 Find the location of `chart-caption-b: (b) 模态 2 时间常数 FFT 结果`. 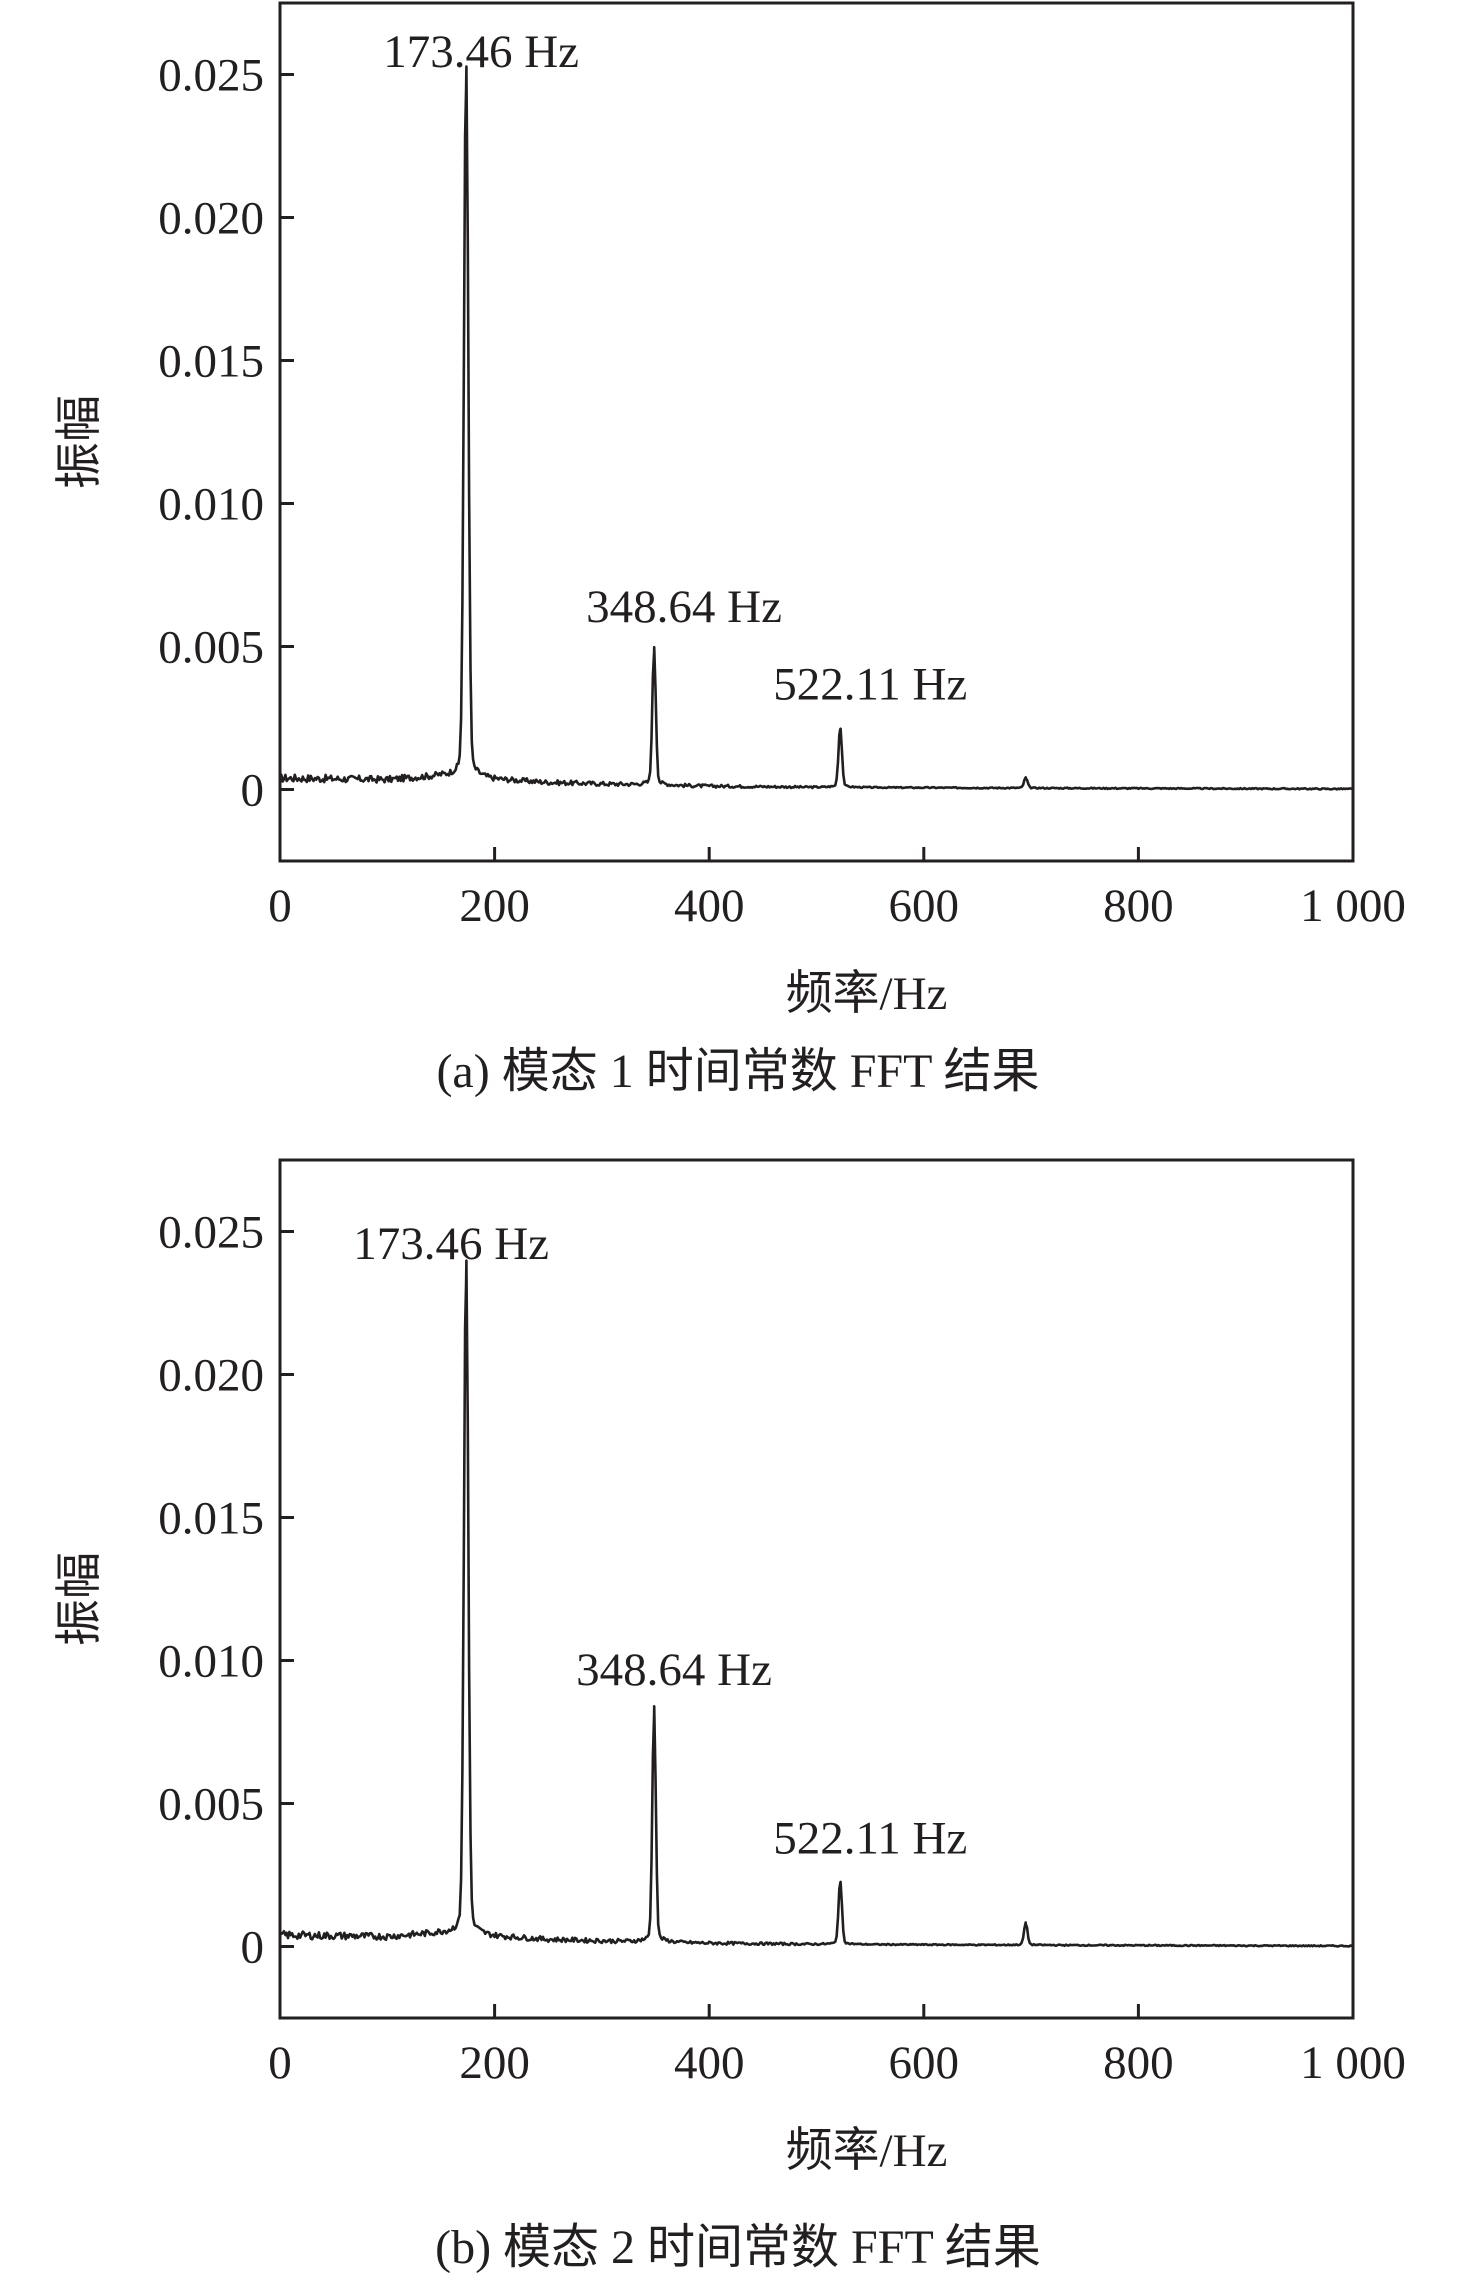

chart-caption-b: (b) 模态 2 时间常数 FFT 结果 is located at coordinates (738, 2247).